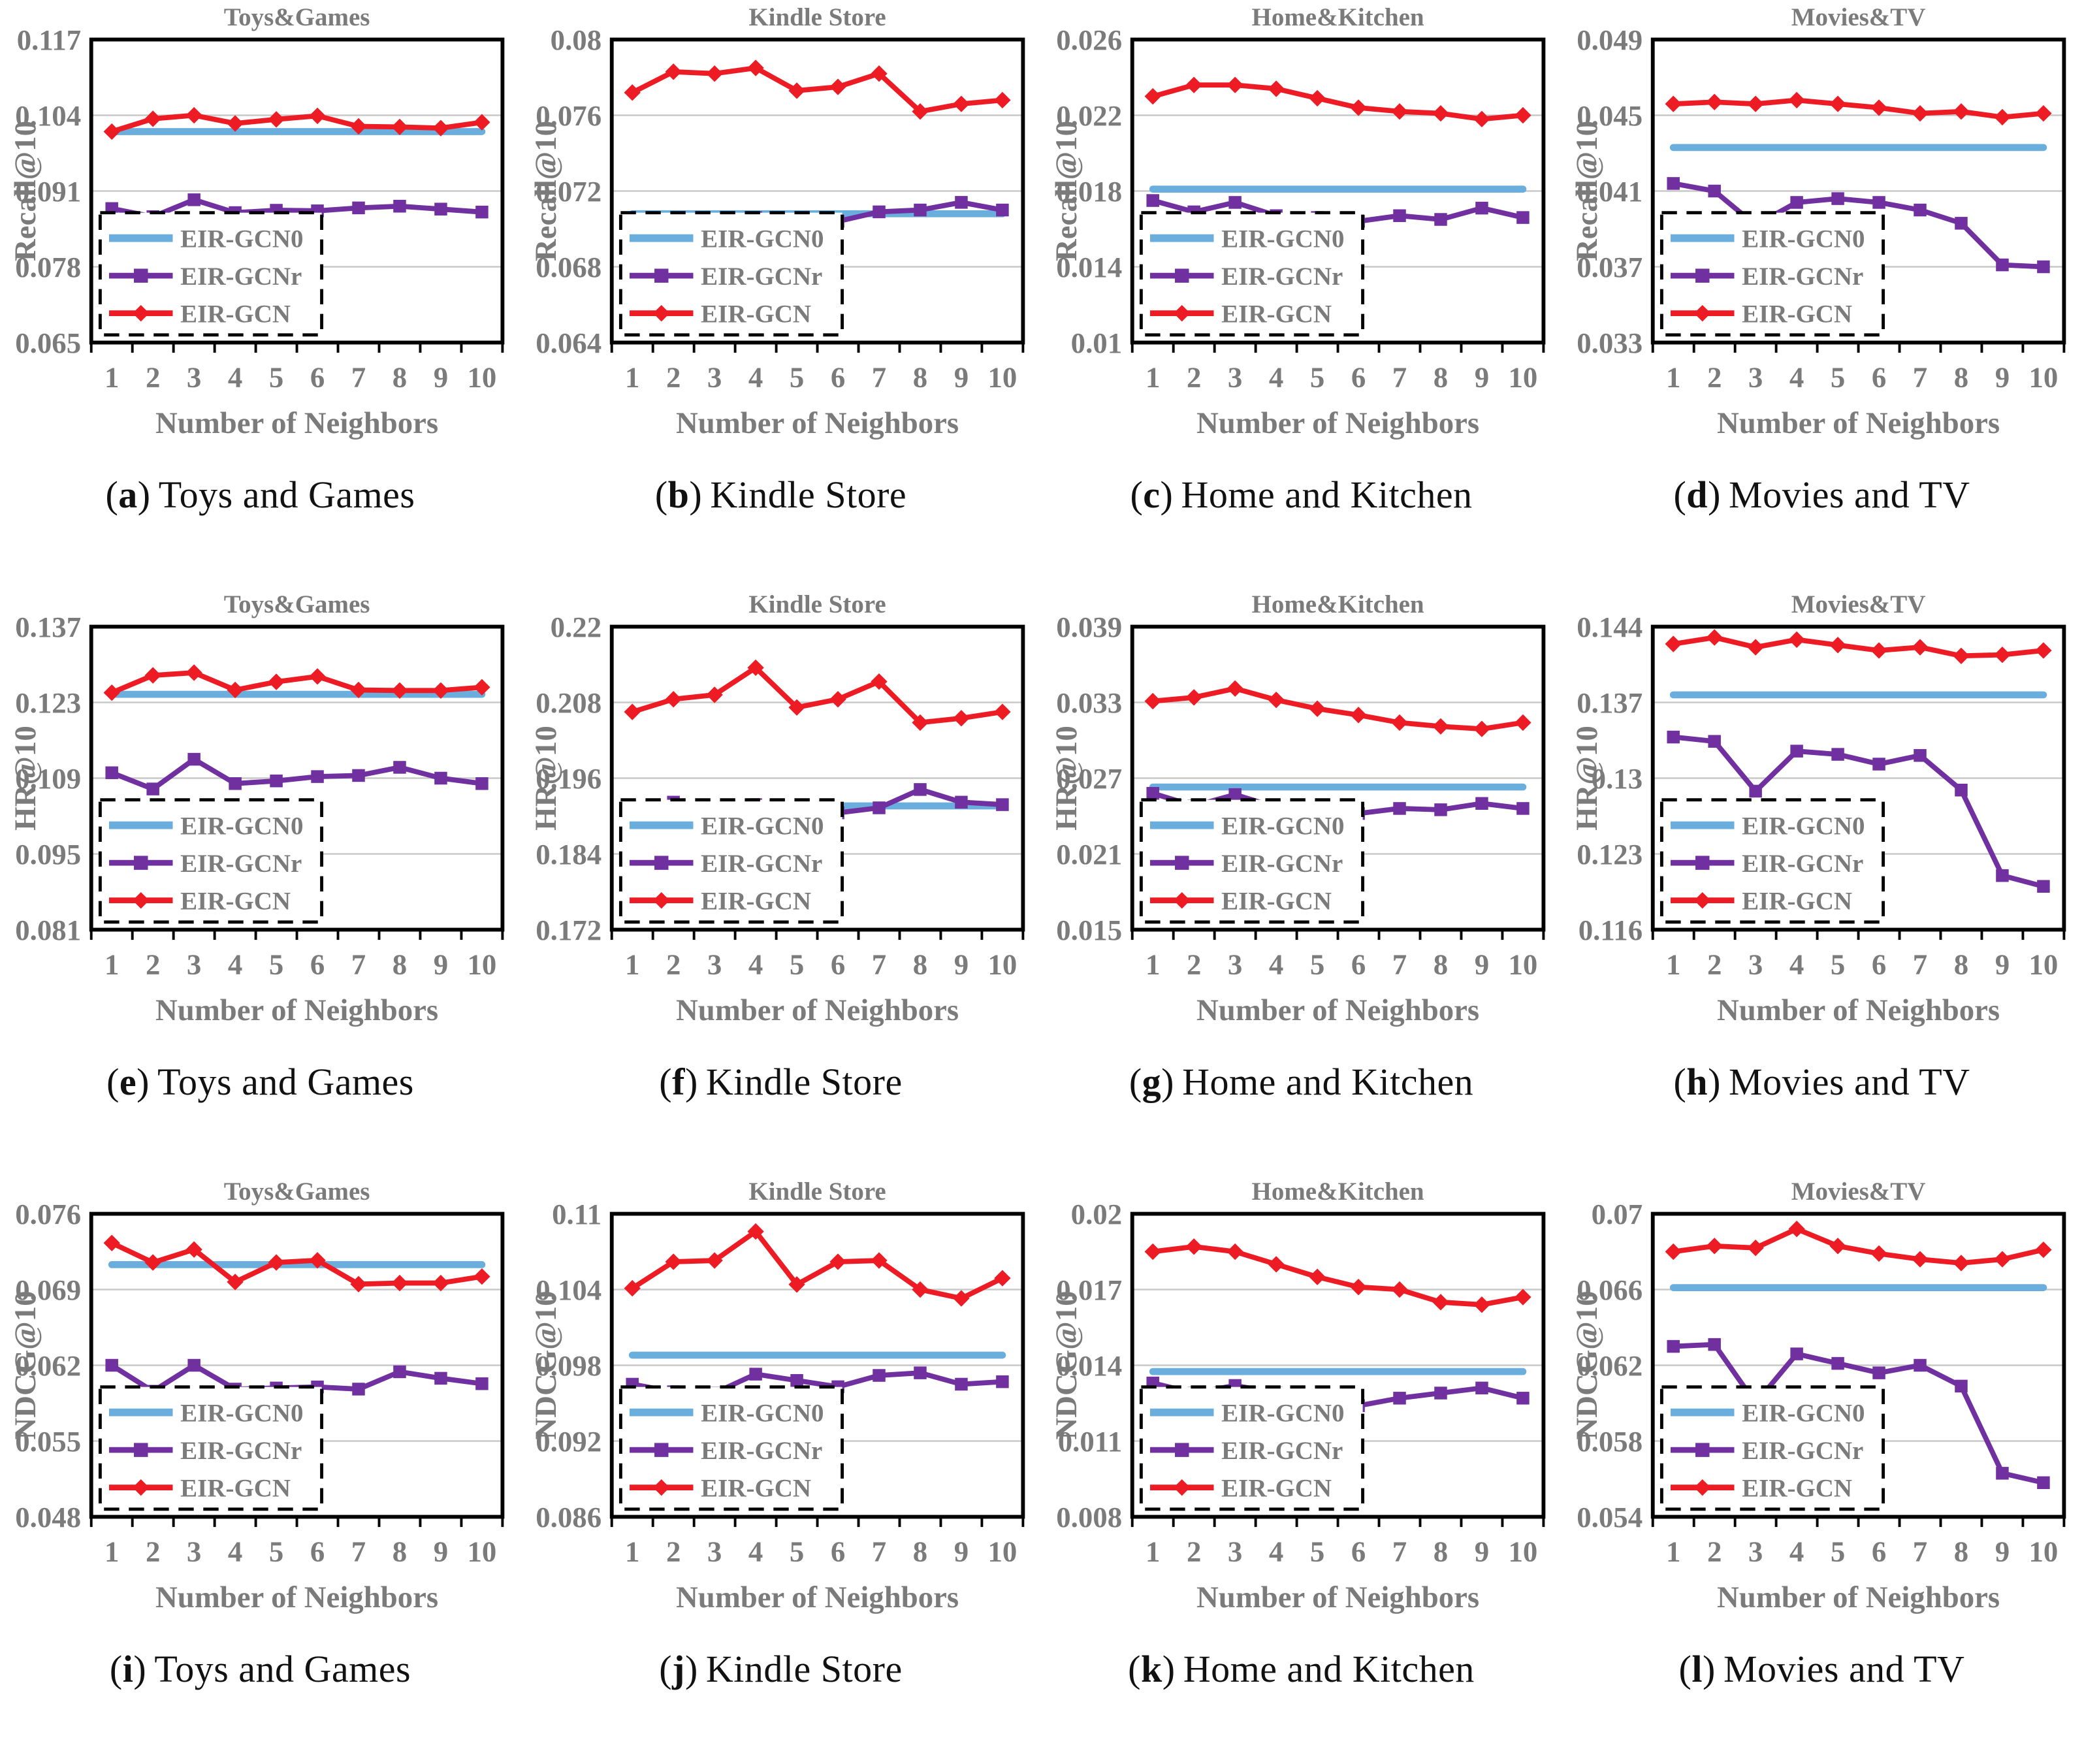 The width and height of the screenshot is (2084, 1764). I want to click on y-tick-label: 0.018, so click(1089, 191).